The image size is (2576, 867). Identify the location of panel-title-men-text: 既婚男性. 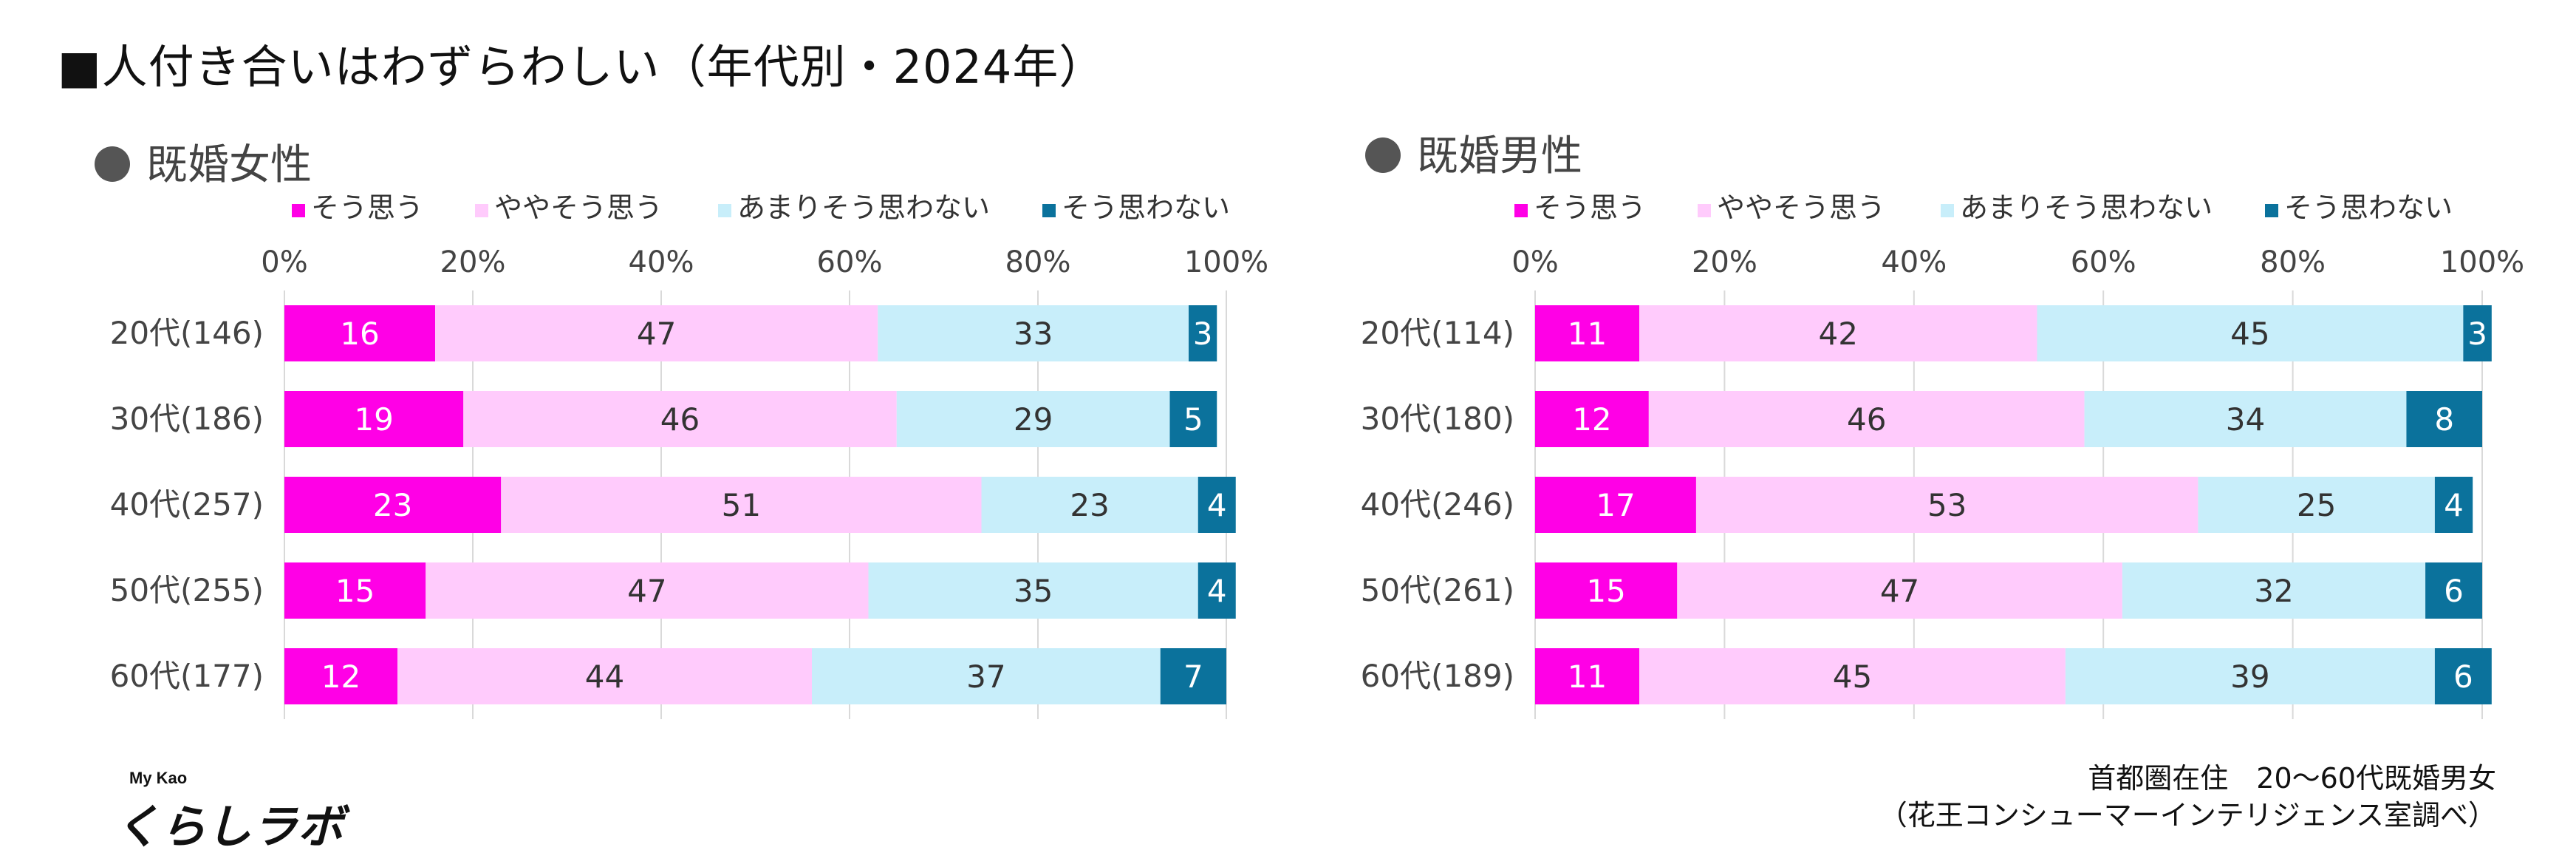
(1499, 156).